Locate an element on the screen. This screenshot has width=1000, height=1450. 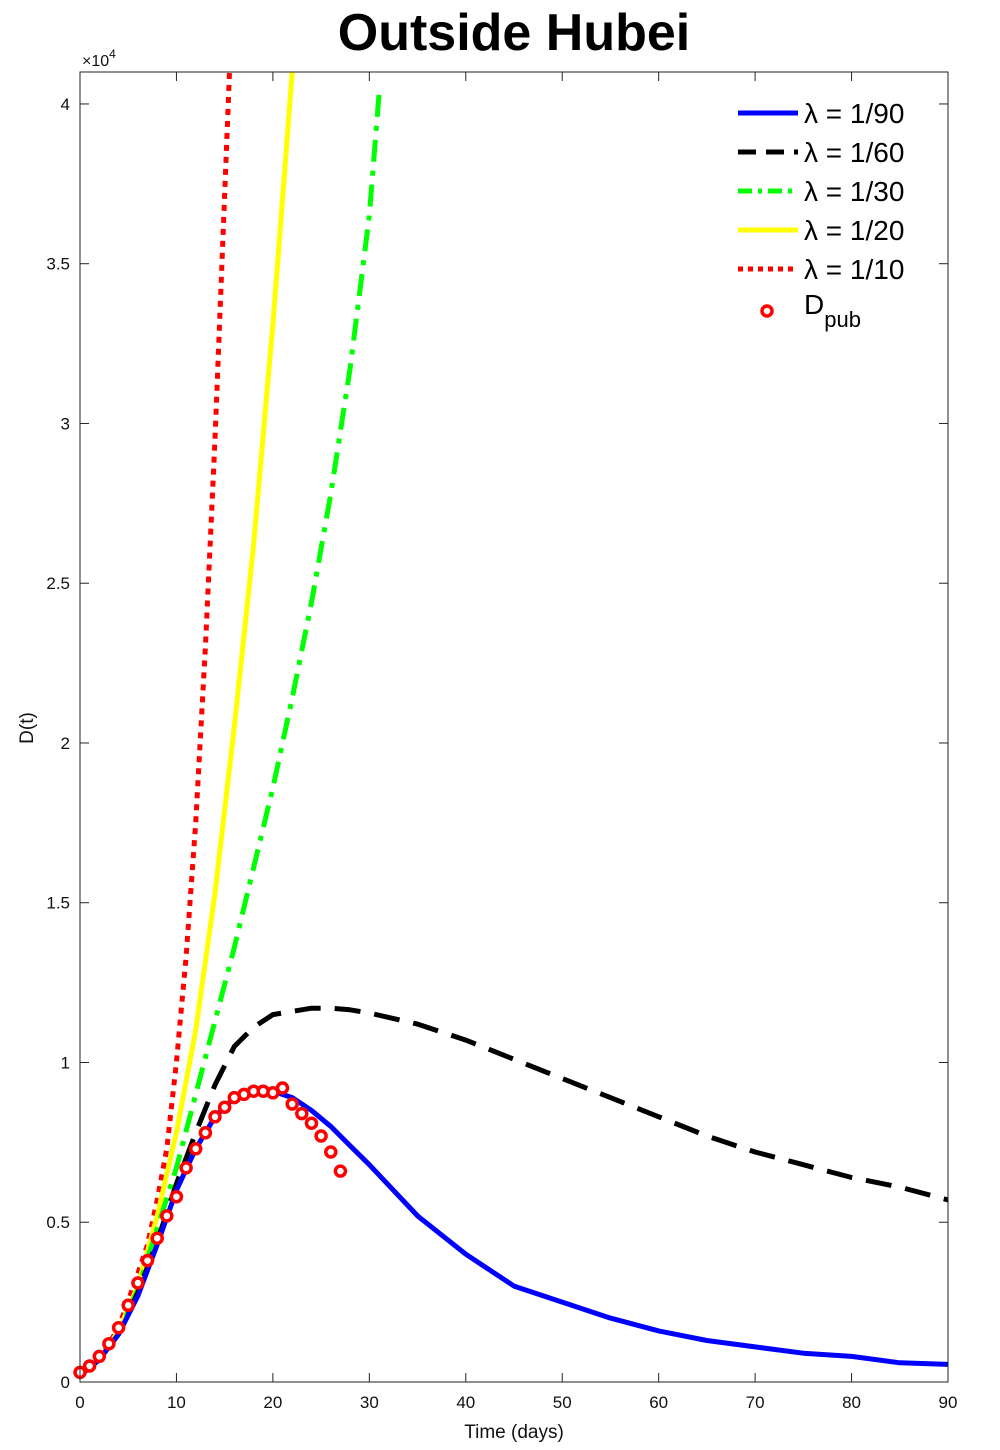
legend-label: λ = 1/60 is located at coordinates (854, 152).